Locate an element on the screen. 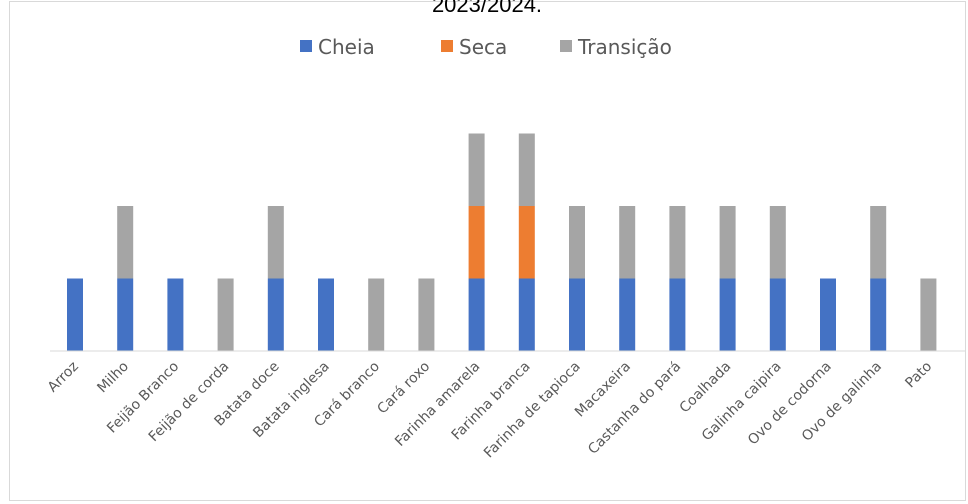  x-tick-label-farinha-amarela: Farinha amarela is located at coordinates (437, 404).